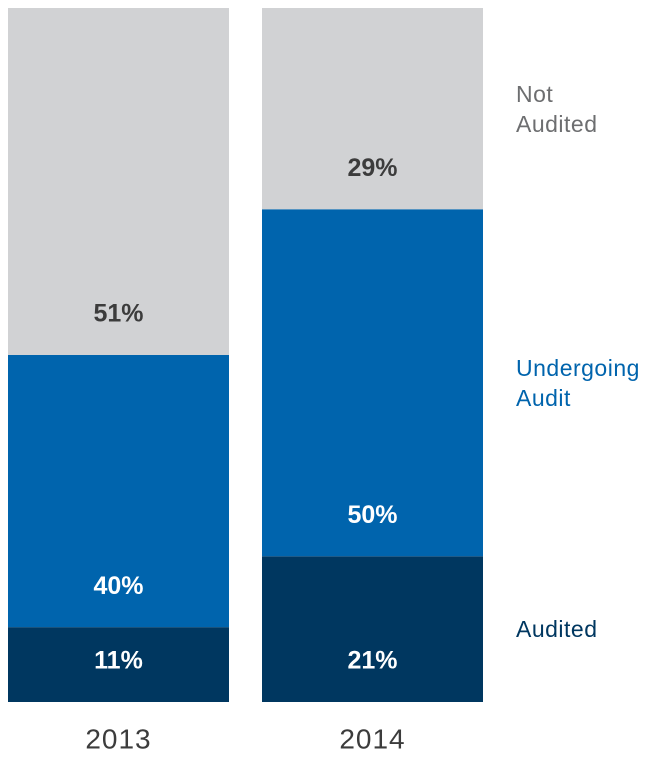 This screenshot has width=661, height=758. Describe the element at coordinates (372, 738) in the screenshot. I see `x-tick-label: 2014` at that location.